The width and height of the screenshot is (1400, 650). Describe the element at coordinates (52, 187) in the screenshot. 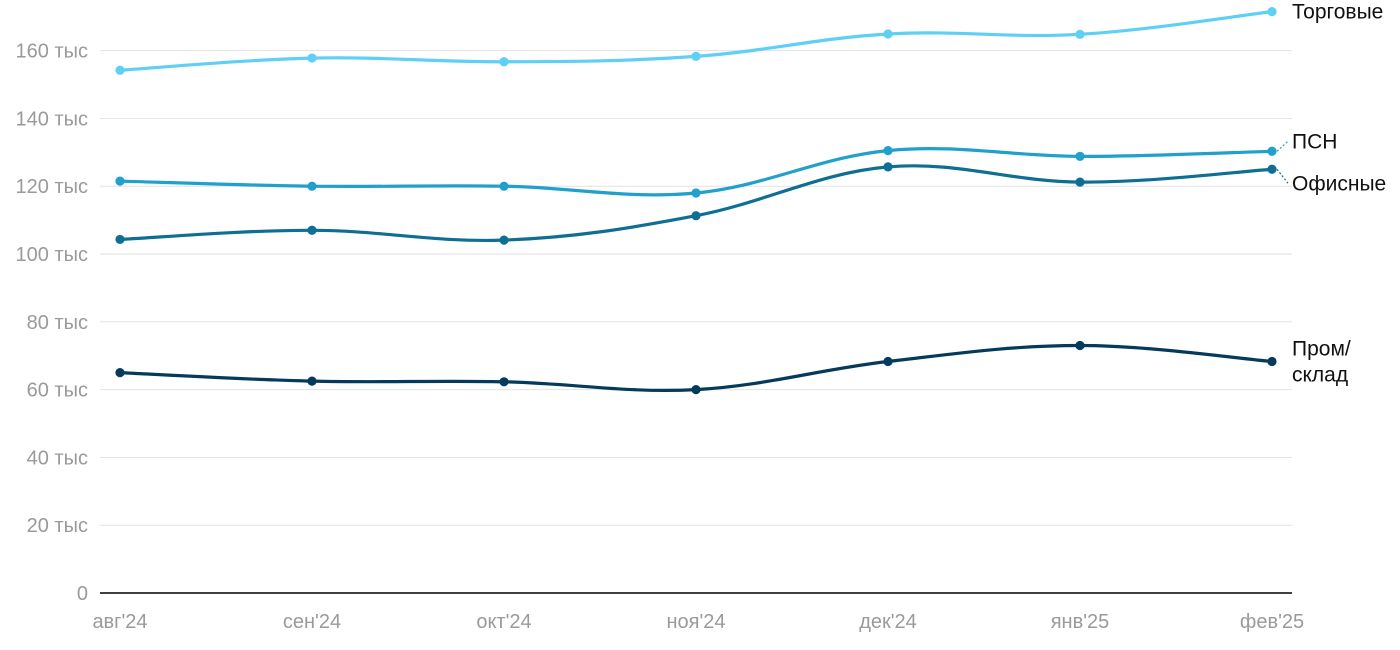

I see `y-tick-label: 120 тыс` at that location.